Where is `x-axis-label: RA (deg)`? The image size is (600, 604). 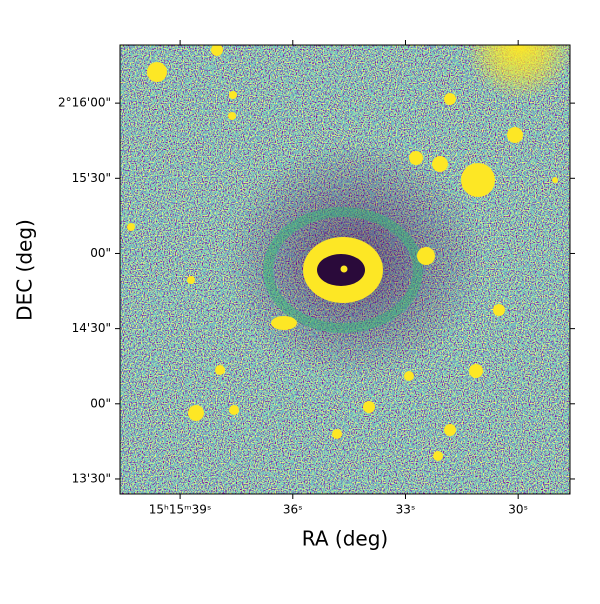 x-axis-label: RA (deg) is located at coordinates (345, 539).